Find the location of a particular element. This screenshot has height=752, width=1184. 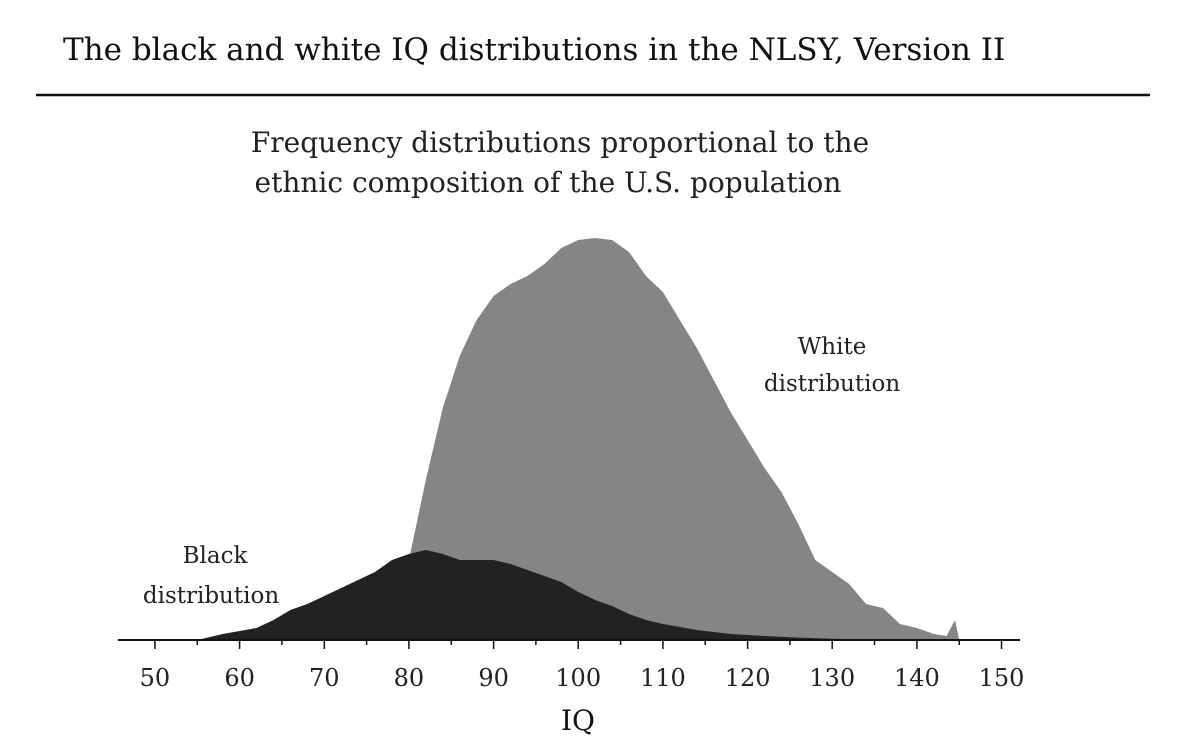

x-tick-label-100: 100 is located at coordinates (578, 678).